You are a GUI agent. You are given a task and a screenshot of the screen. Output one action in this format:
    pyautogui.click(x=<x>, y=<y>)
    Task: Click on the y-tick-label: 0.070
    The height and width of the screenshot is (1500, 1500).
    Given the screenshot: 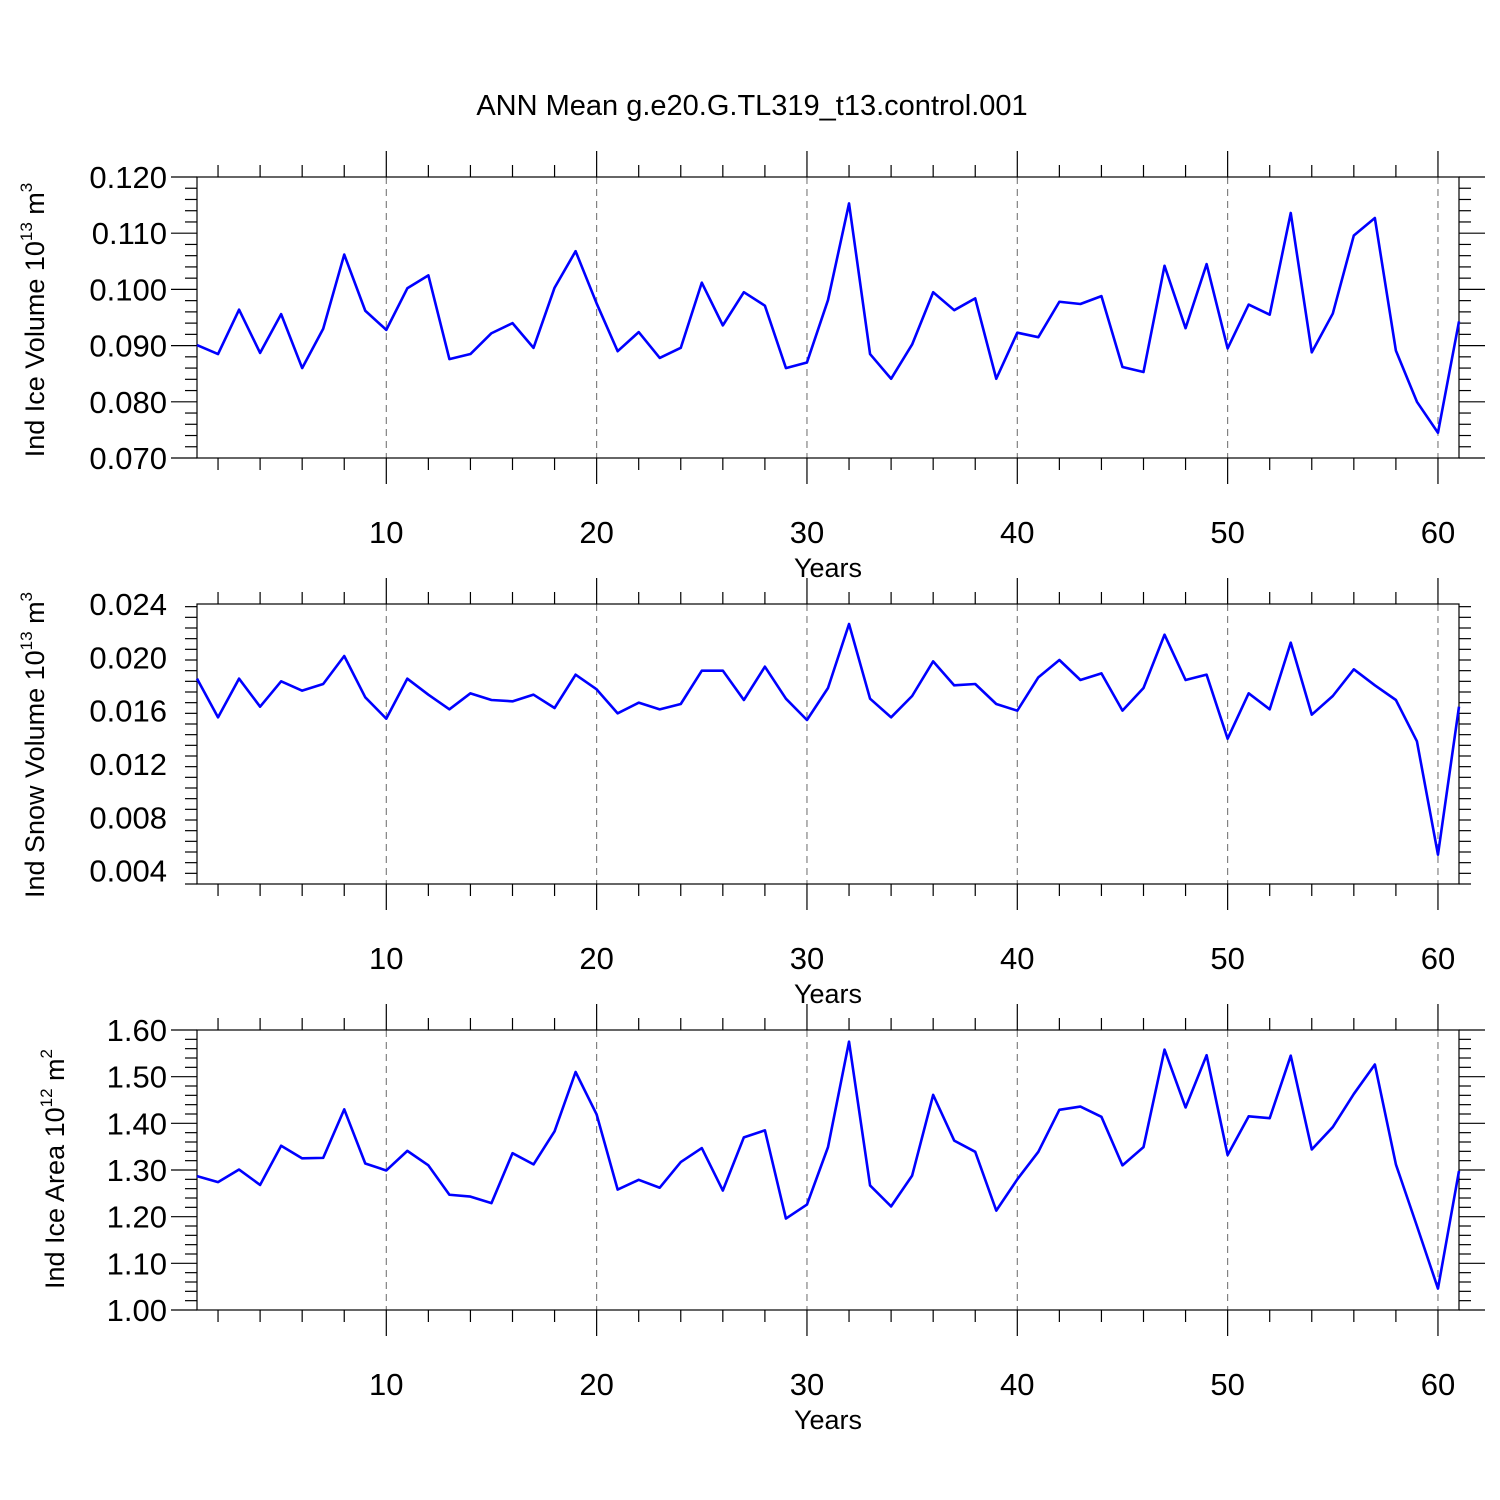 What is the action you would take?
    pyautogui.click(x=128, y=458)
    